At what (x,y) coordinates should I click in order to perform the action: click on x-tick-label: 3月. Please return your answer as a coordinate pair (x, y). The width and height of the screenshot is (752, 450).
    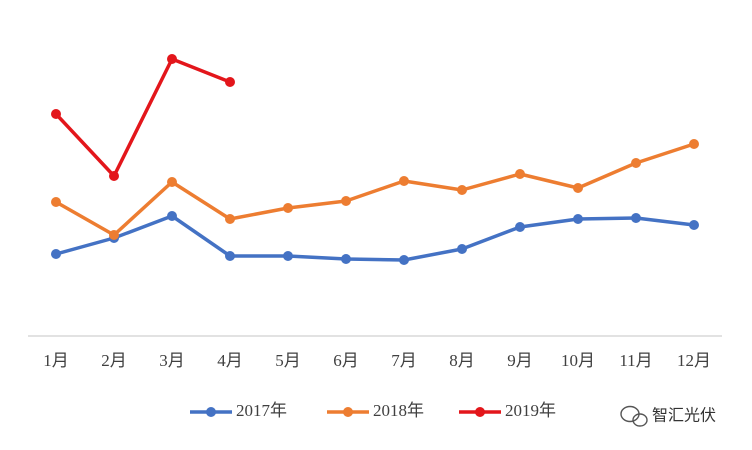
    Looking at the image, I should click on (172, 360).